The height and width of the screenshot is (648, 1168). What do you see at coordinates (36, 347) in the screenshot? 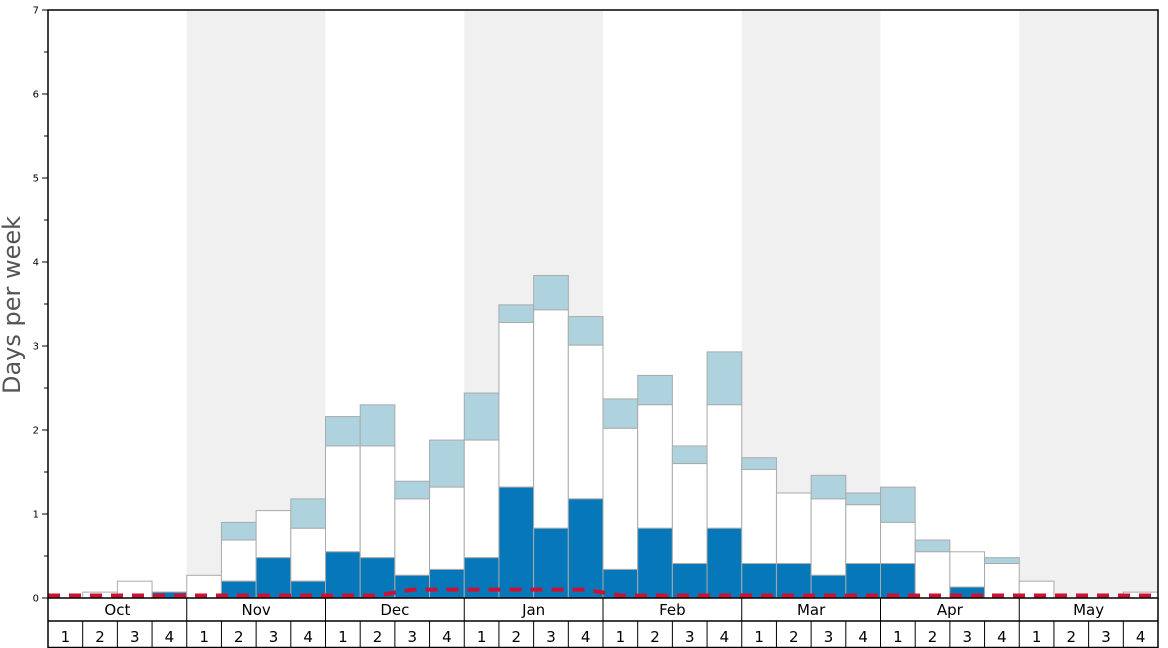
I see `y-tick-label: 3` at bounding box center [36, 347].